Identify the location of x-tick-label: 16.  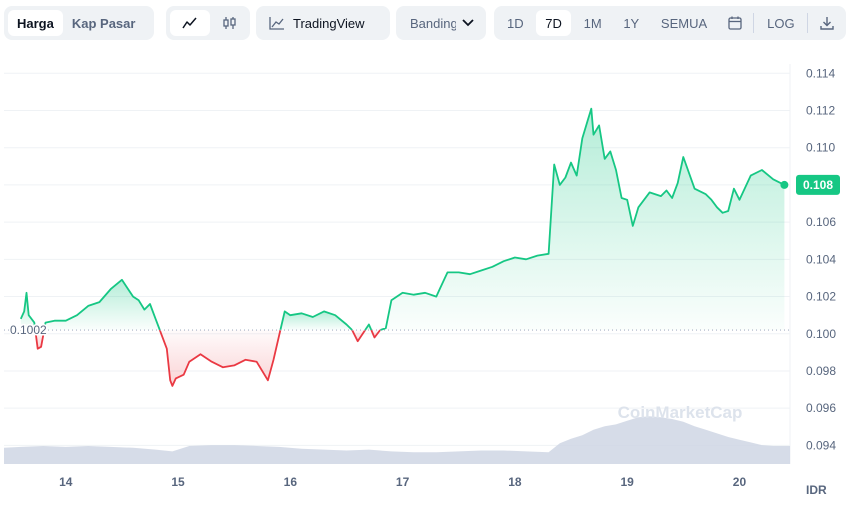
(291, 482).